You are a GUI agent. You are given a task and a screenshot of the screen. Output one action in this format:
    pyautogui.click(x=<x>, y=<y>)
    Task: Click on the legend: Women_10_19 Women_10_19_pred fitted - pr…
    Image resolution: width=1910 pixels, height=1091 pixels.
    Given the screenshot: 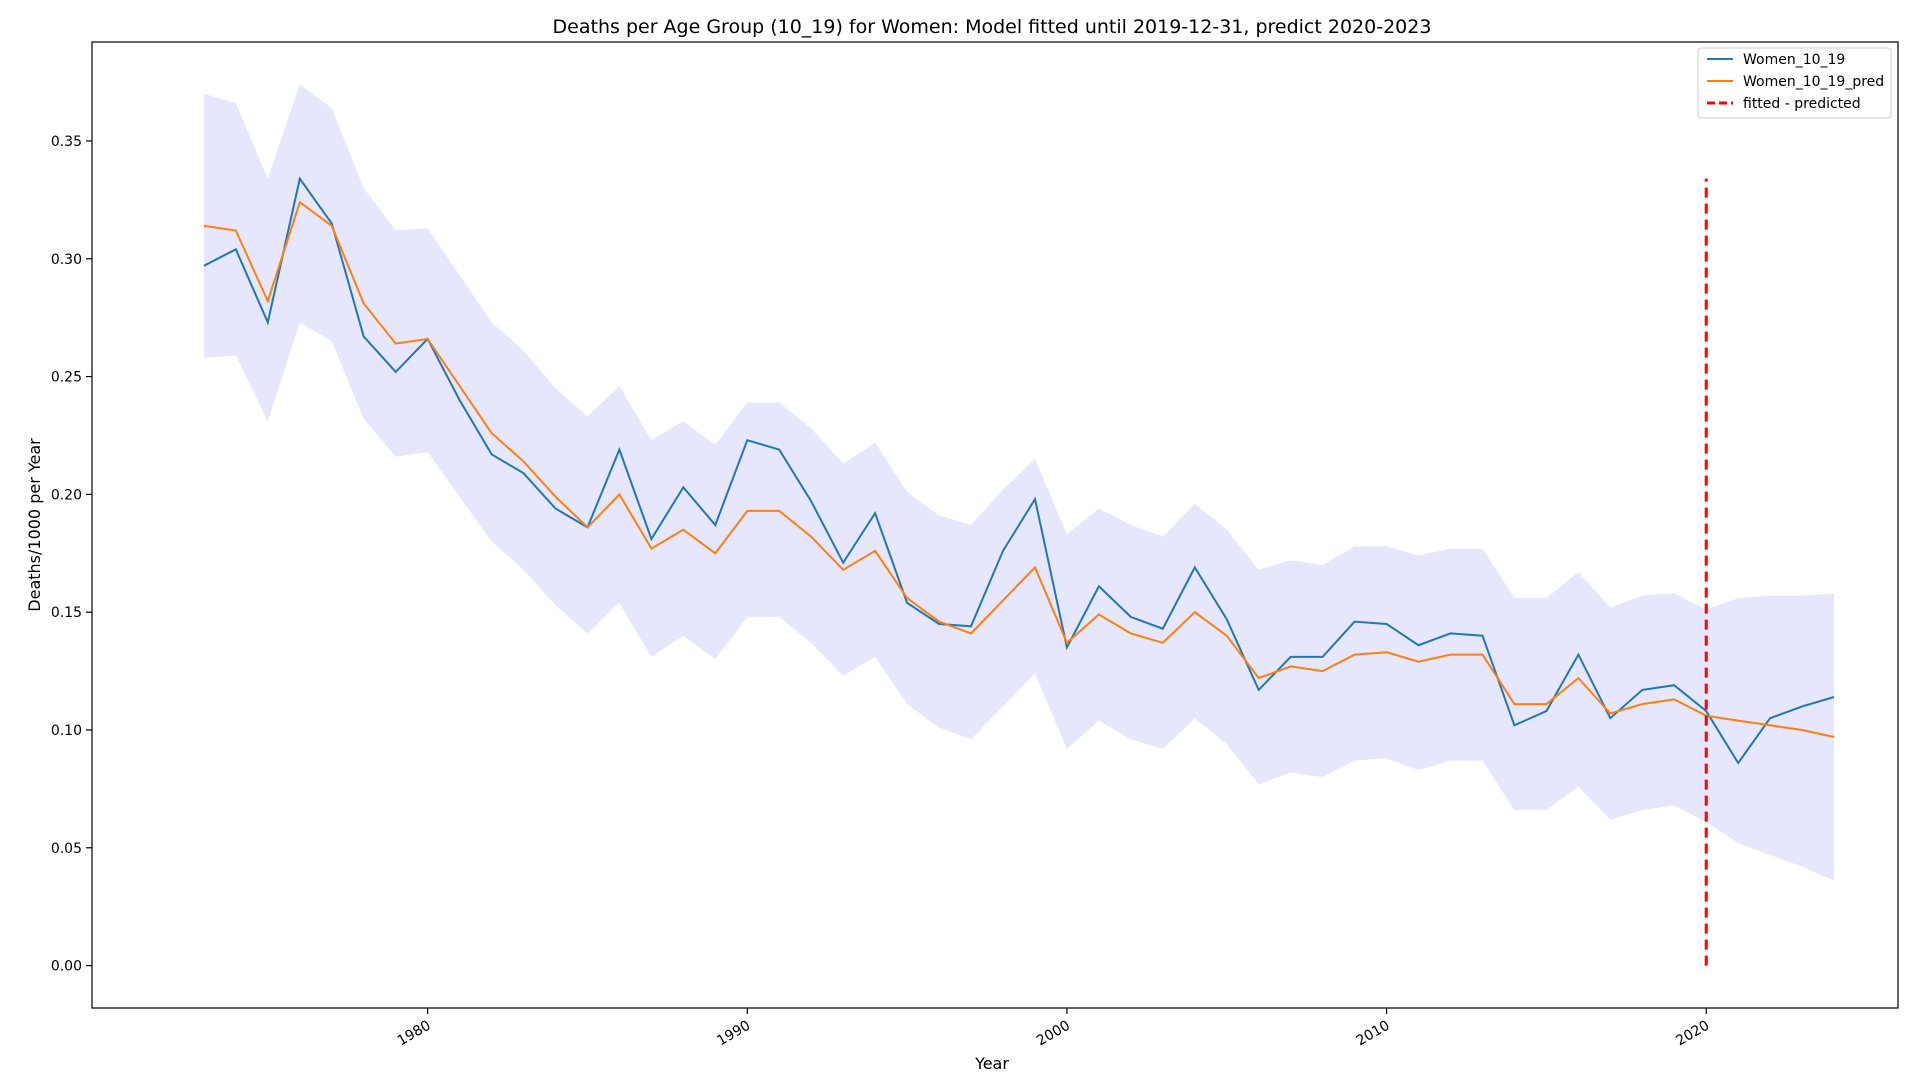 What is the action you would take?
    pyautogui.click(x=1794, y=83)
    